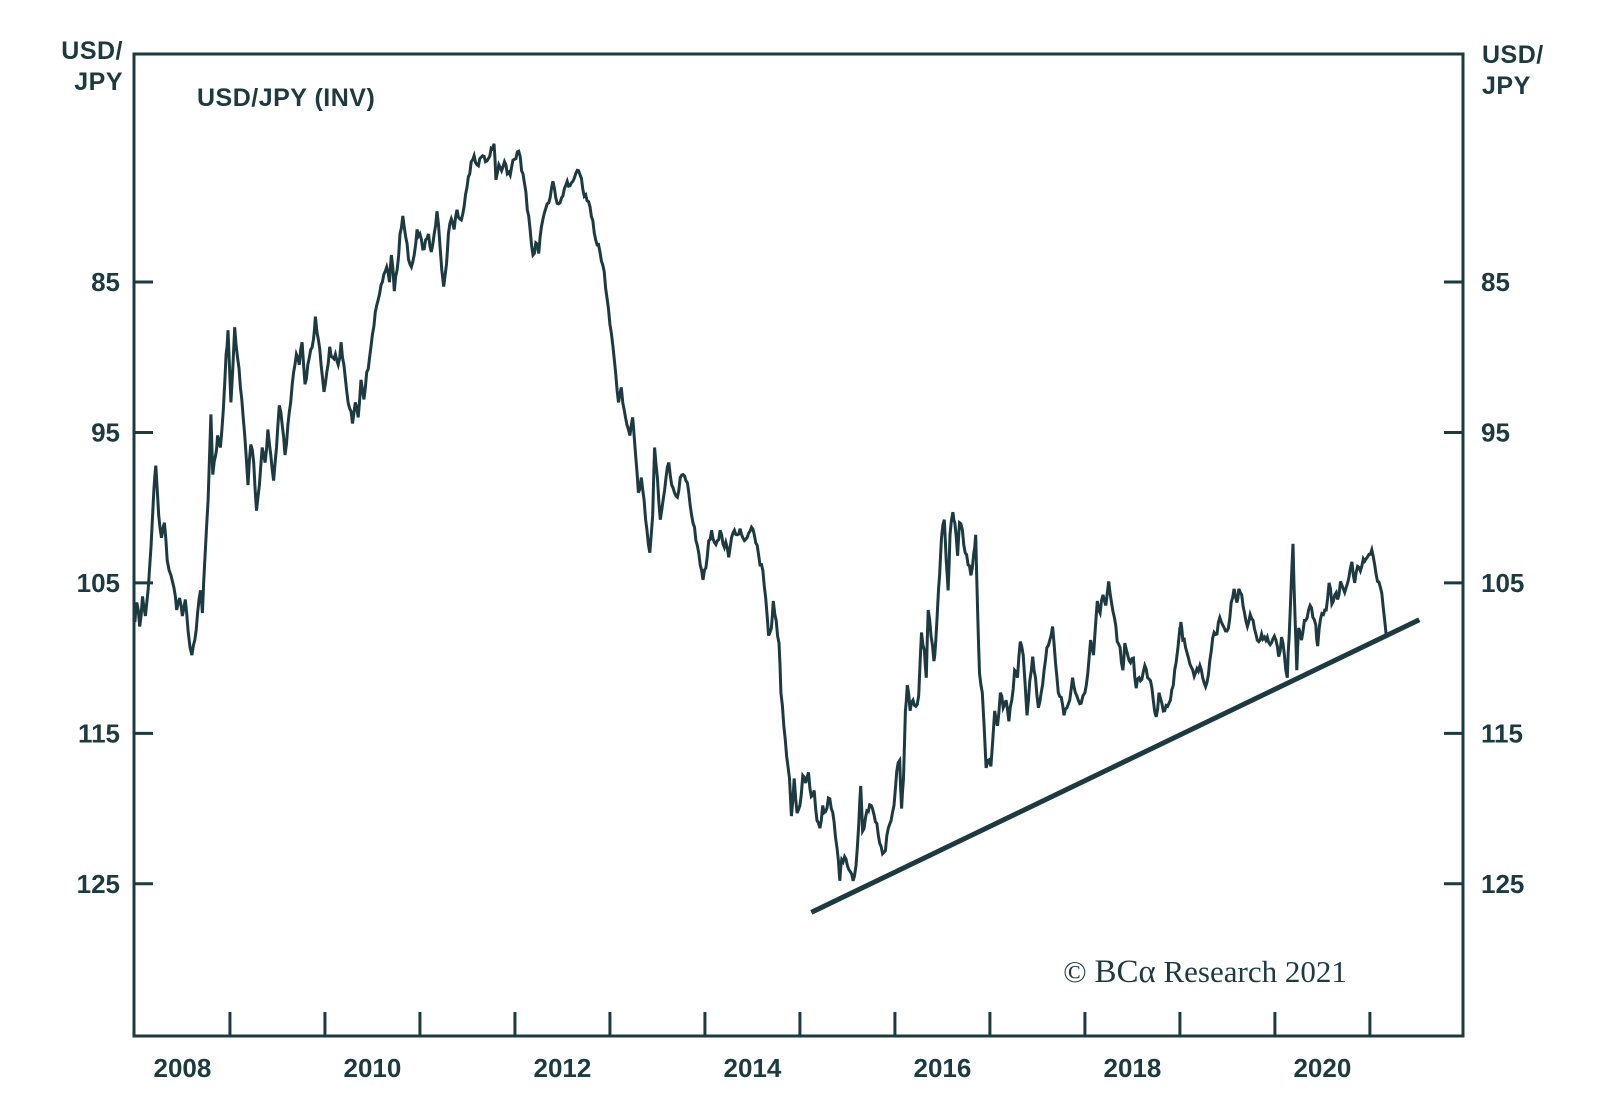 The width and height of the screenshot is (1600, 1114). What do you see at coordinates (1502, 733) in the screenshot?
I see `y-tick-label-right: 115` at bounding box center [1502, 733].